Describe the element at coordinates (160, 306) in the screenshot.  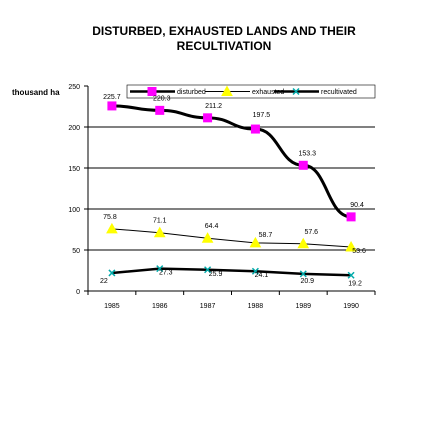
I see `x-tick-label: 1986` at that location.